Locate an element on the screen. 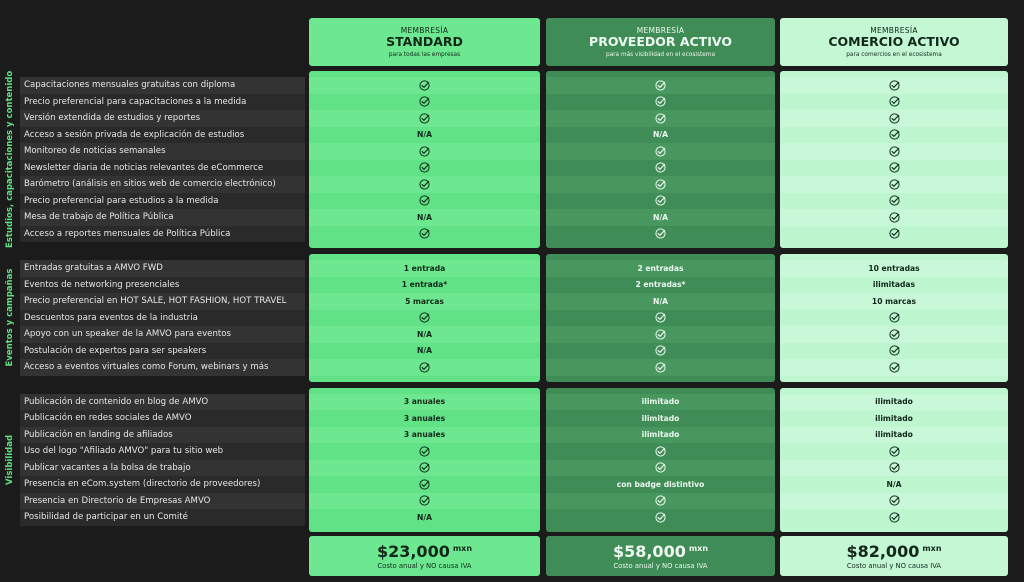  price-box: $82,000 mxn Costo anual y NO causa IVA is located at coordinates (894, 556).